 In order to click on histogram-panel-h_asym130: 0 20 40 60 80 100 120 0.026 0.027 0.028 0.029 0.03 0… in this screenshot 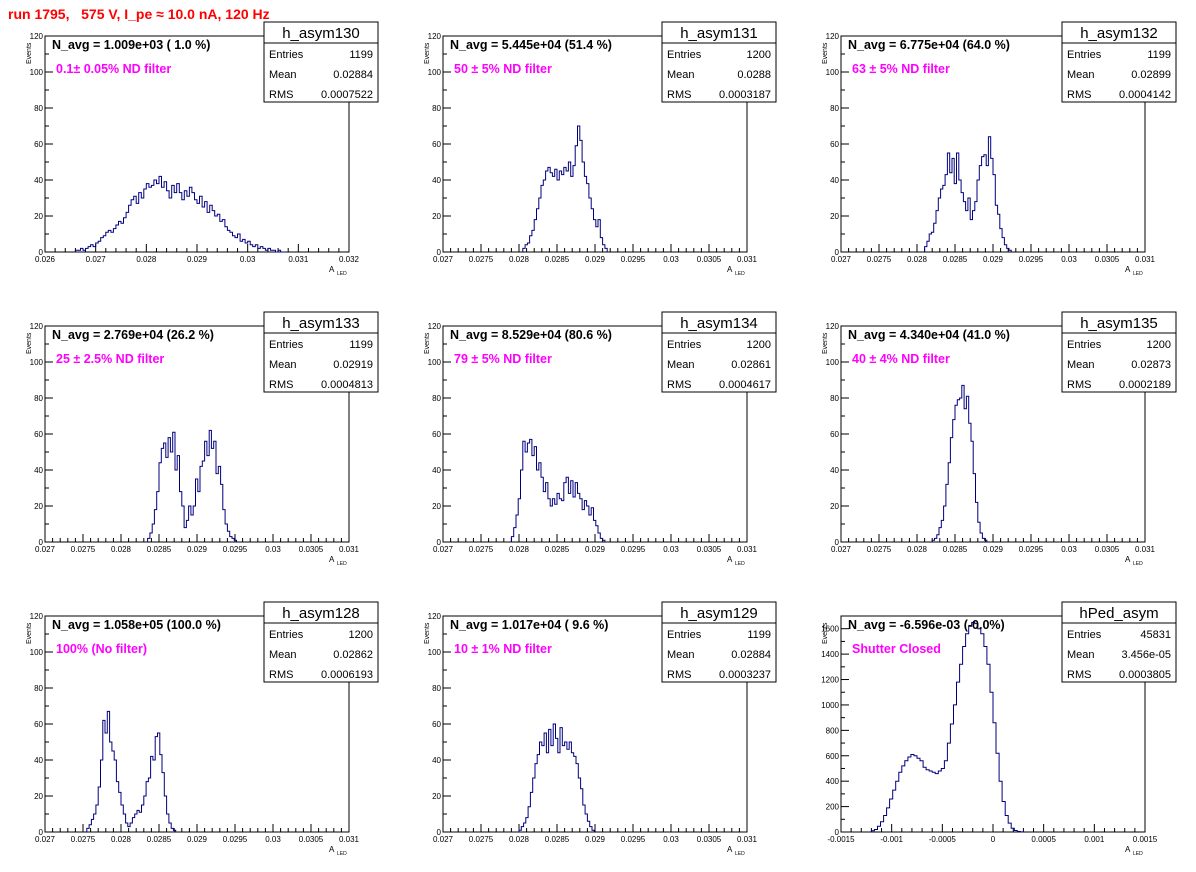, I will do `click(202, 149)`.